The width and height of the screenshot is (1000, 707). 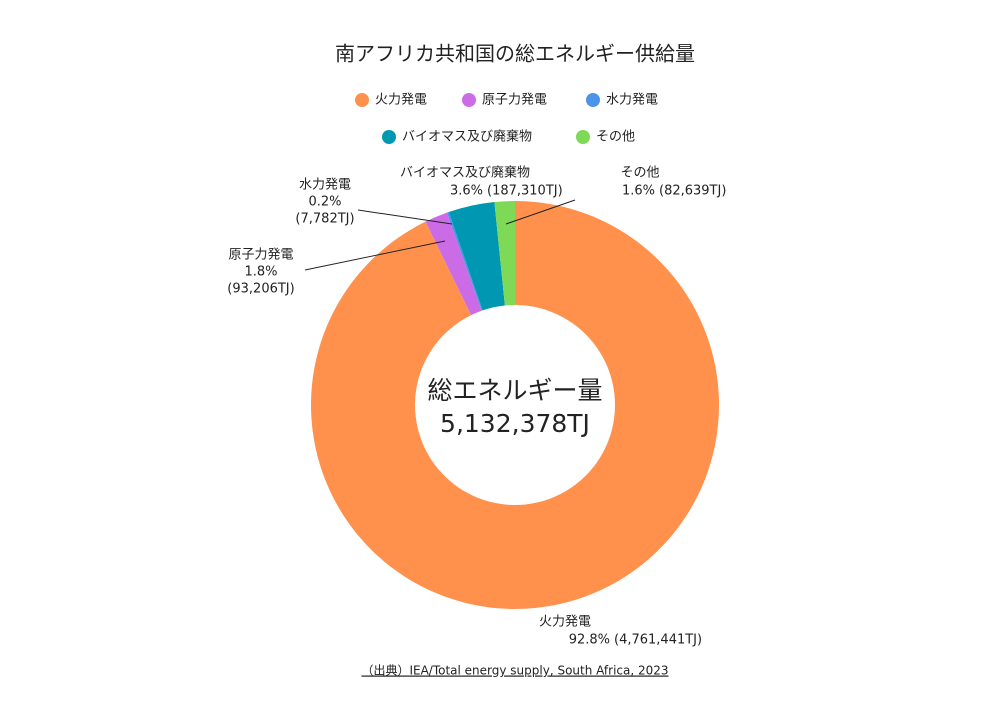 What do you see at coordinates (658, 640) in the screenshot?
I see `value-label: (4,761,441TJ)` at bounding box center [658, 640].